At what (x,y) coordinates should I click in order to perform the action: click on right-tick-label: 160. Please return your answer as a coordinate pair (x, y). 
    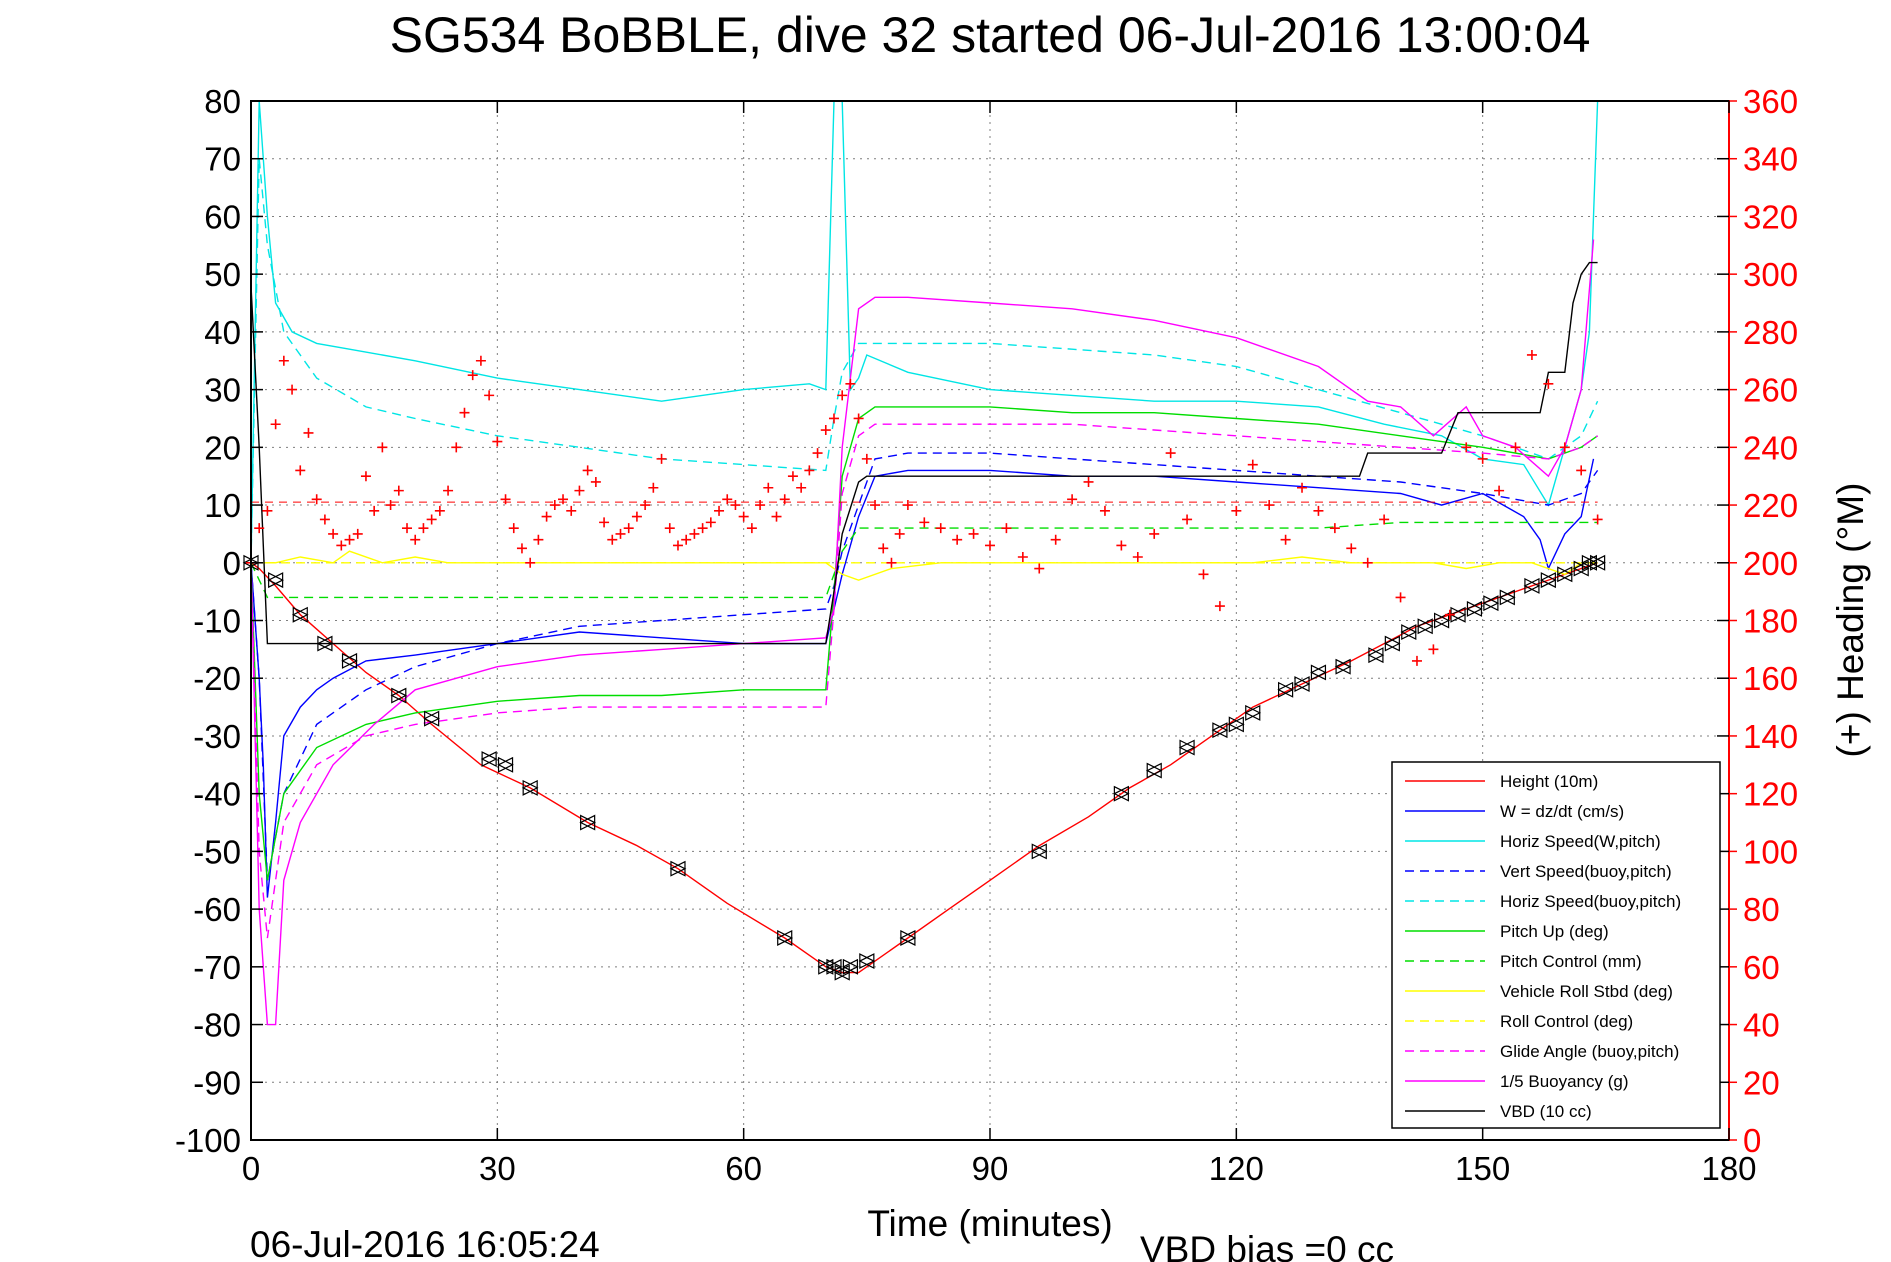
    Looking at the image, I should click on (1770, 678).